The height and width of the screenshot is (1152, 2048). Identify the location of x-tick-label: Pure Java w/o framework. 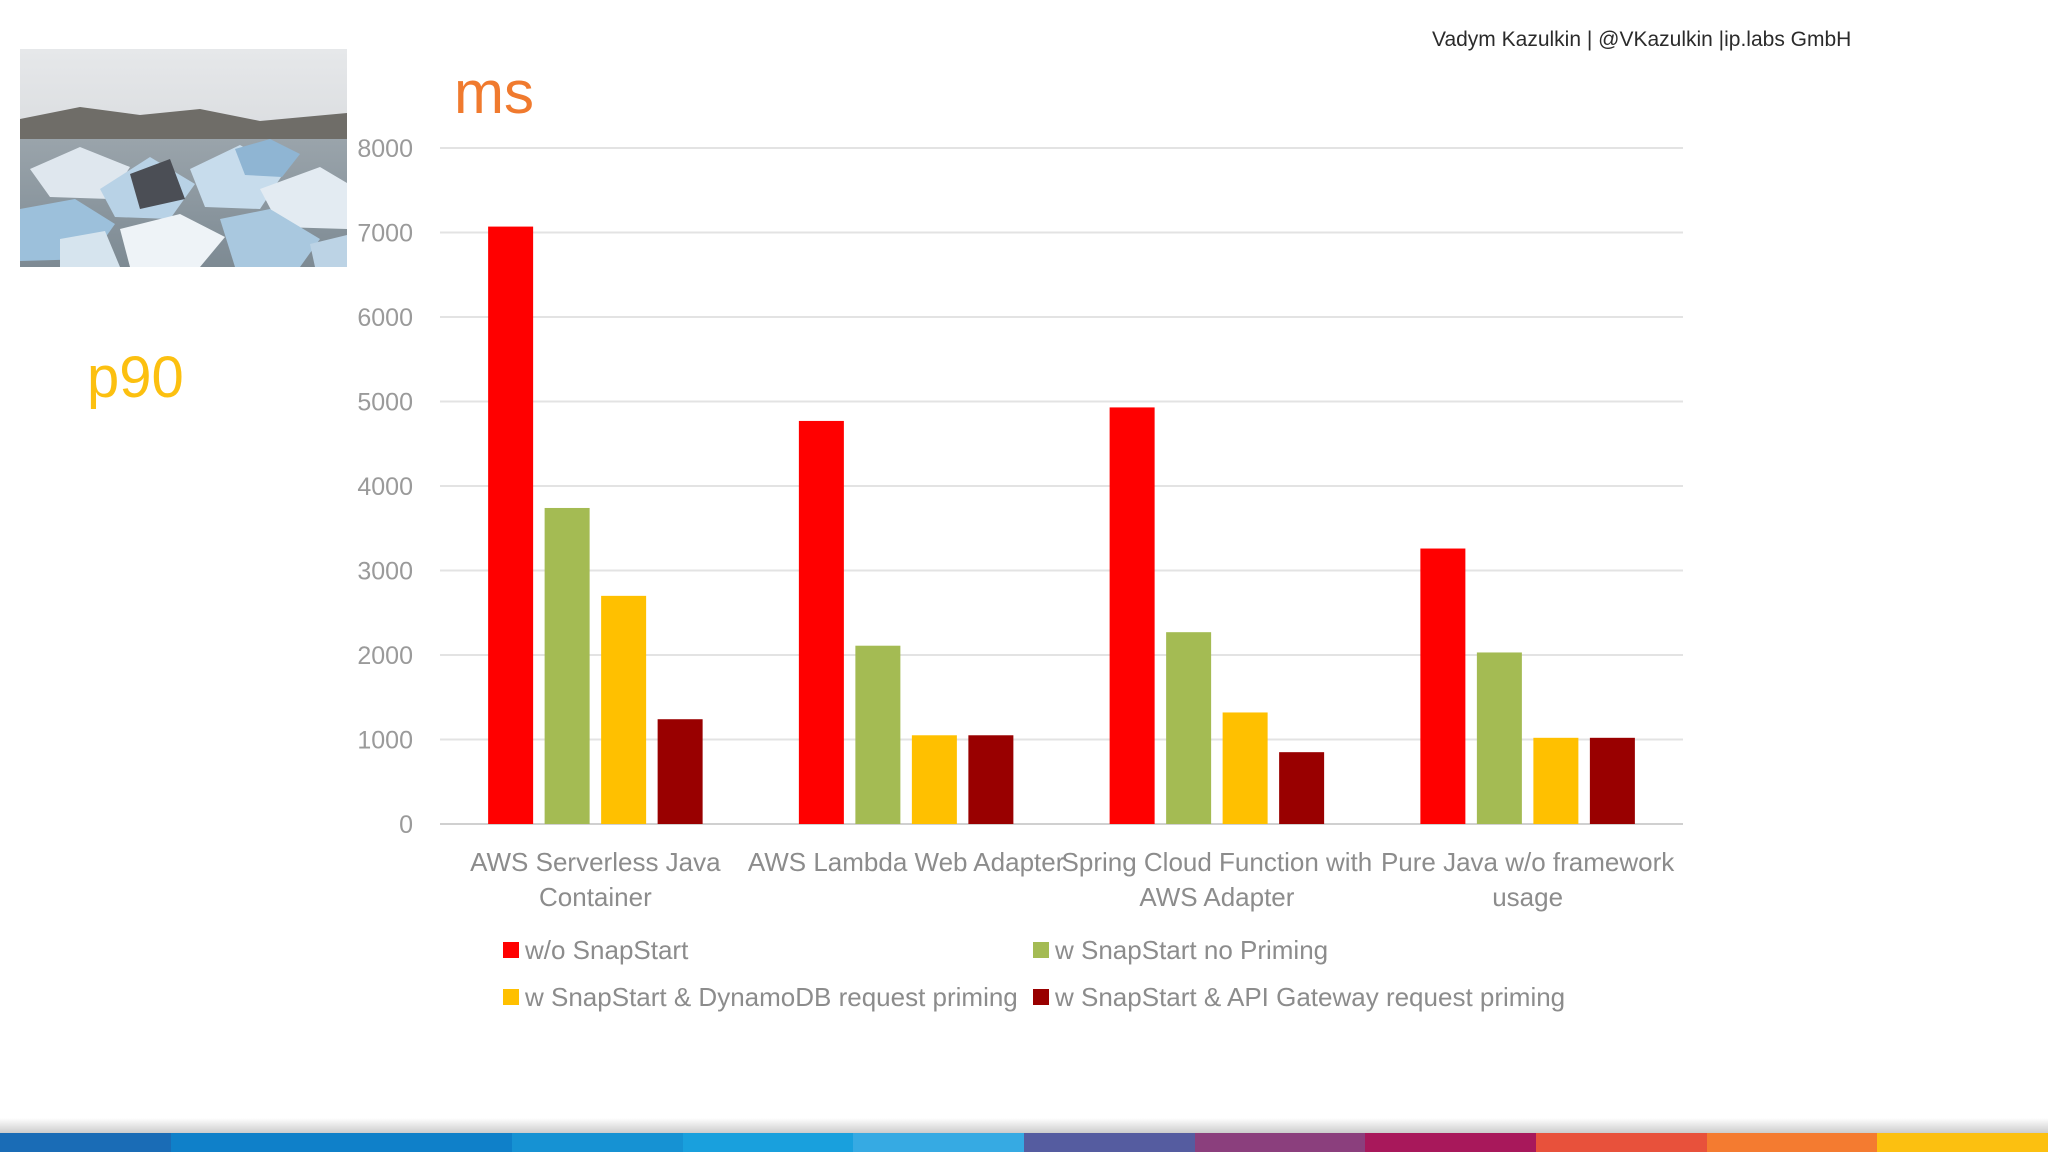
(1528, 862).